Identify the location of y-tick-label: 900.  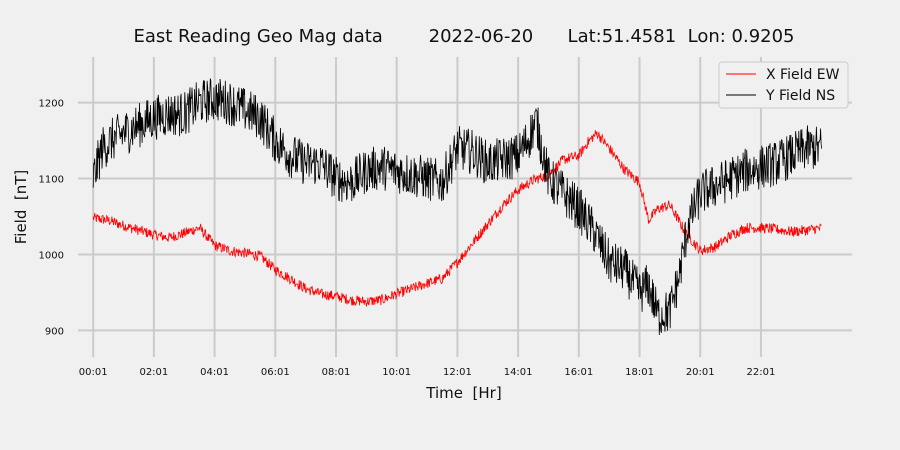
(54, 331).